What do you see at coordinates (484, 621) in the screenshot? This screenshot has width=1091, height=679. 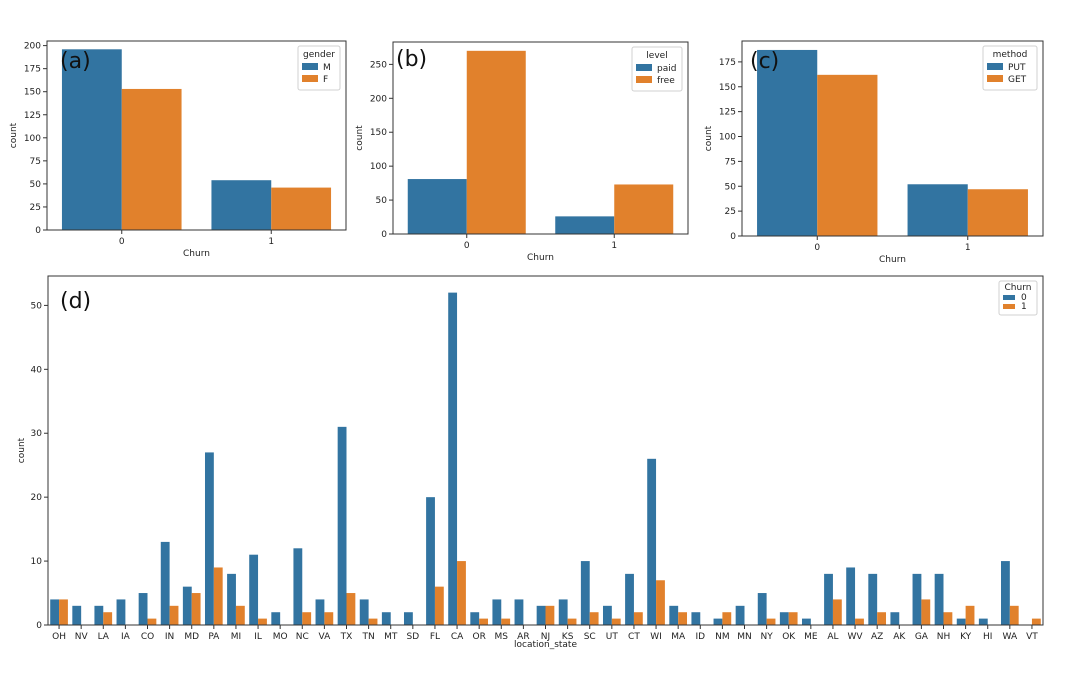 I see `bar-1-OR` at bounding box center [484, 621].